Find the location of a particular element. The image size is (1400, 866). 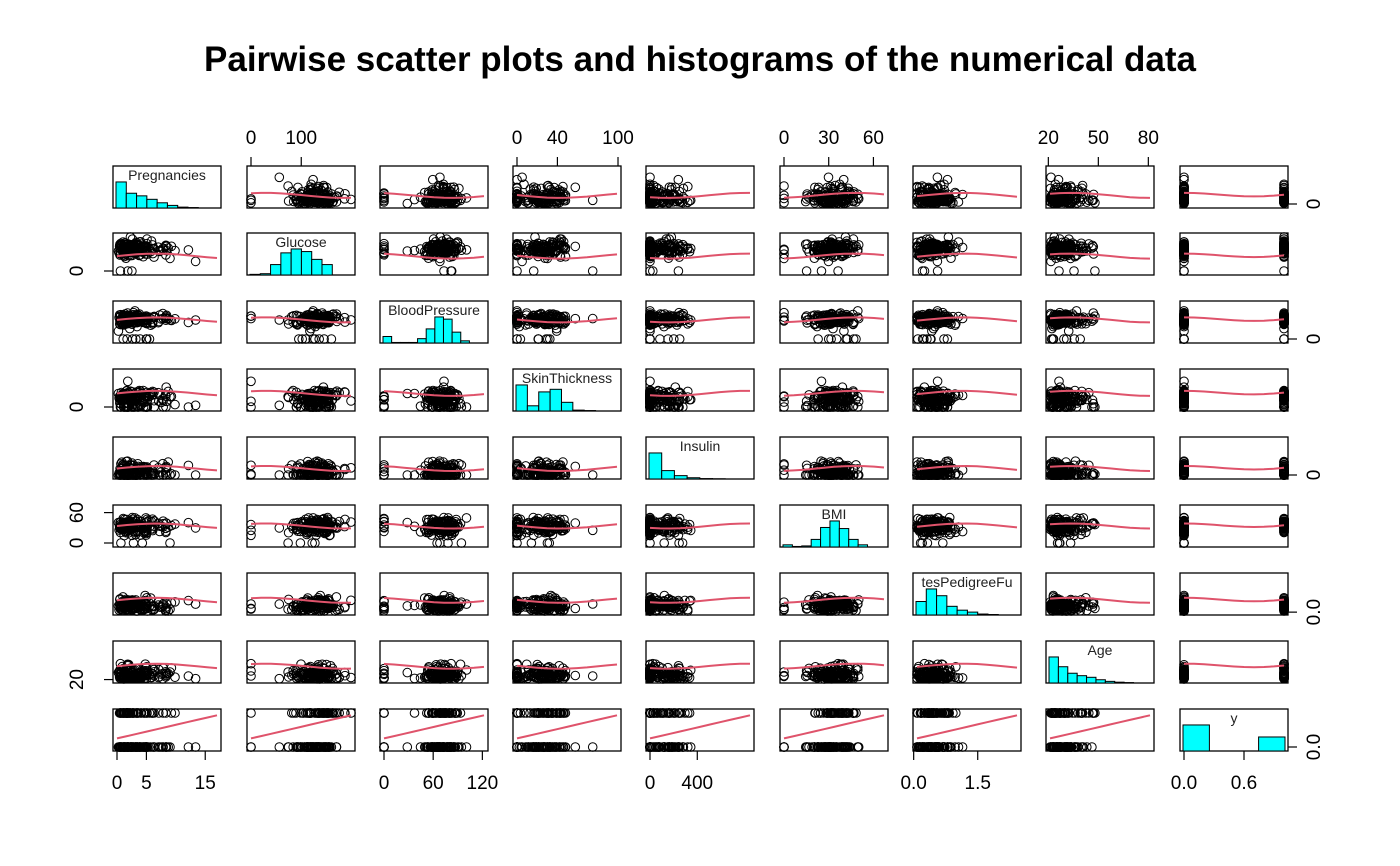

panel-2-2: BloodPressure is located at coordinates (434, 322).